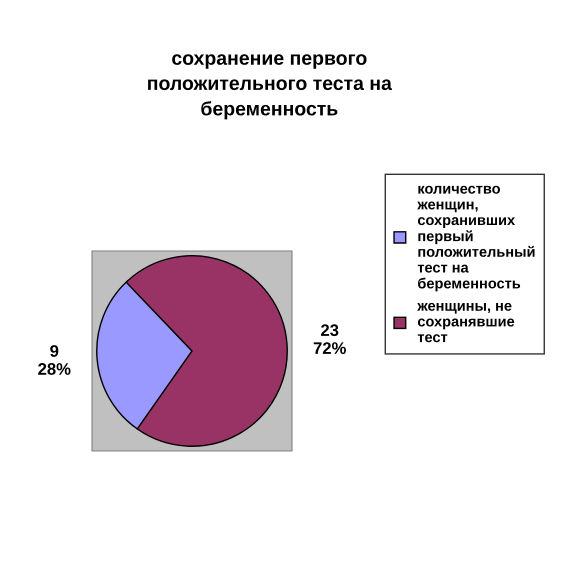 This screenshot has height=564, width=573. I want to click on legend-label: женщины, не сохранявшие тест, so click(465, 322).